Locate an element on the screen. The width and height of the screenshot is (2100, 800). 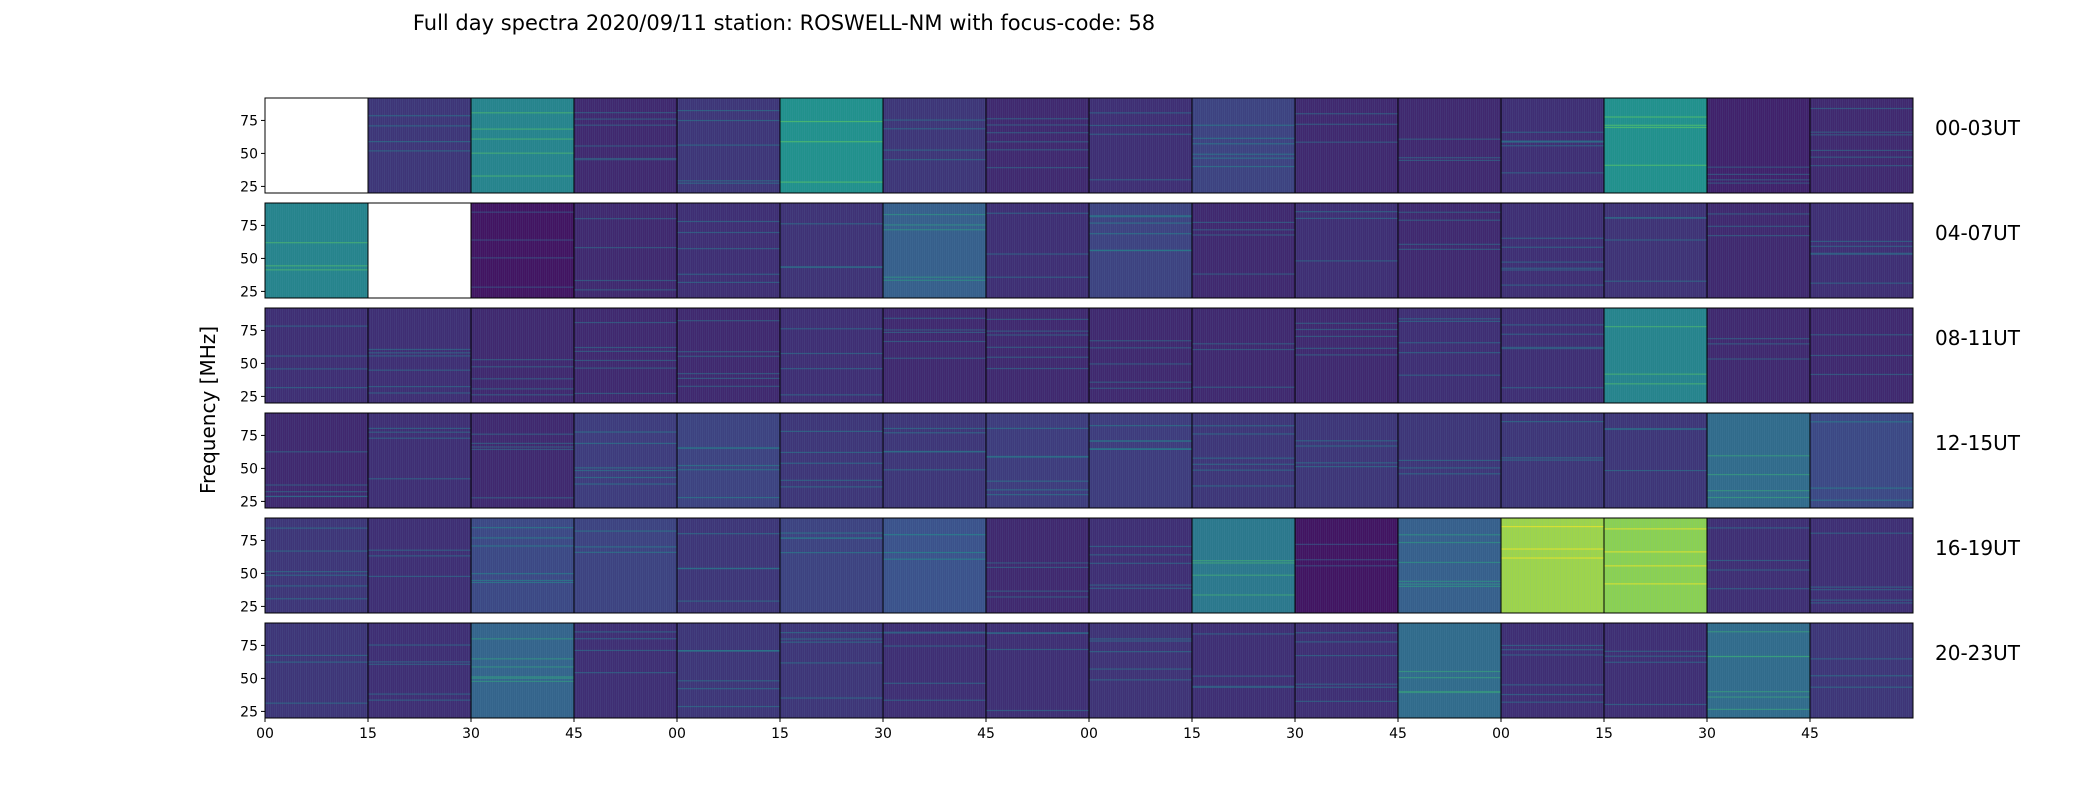
row-time-label: 00-03UT is located at coordinates (1978, 128).